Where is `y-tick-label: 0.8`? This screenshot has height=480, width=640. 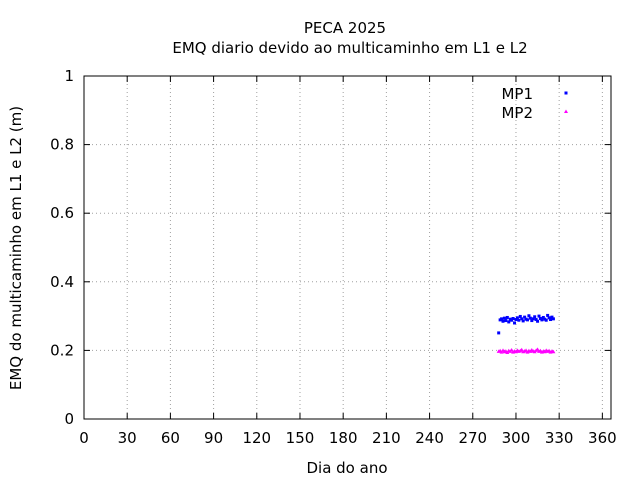
y-tick-label: 0.8 is located at coordinates (62, 145).